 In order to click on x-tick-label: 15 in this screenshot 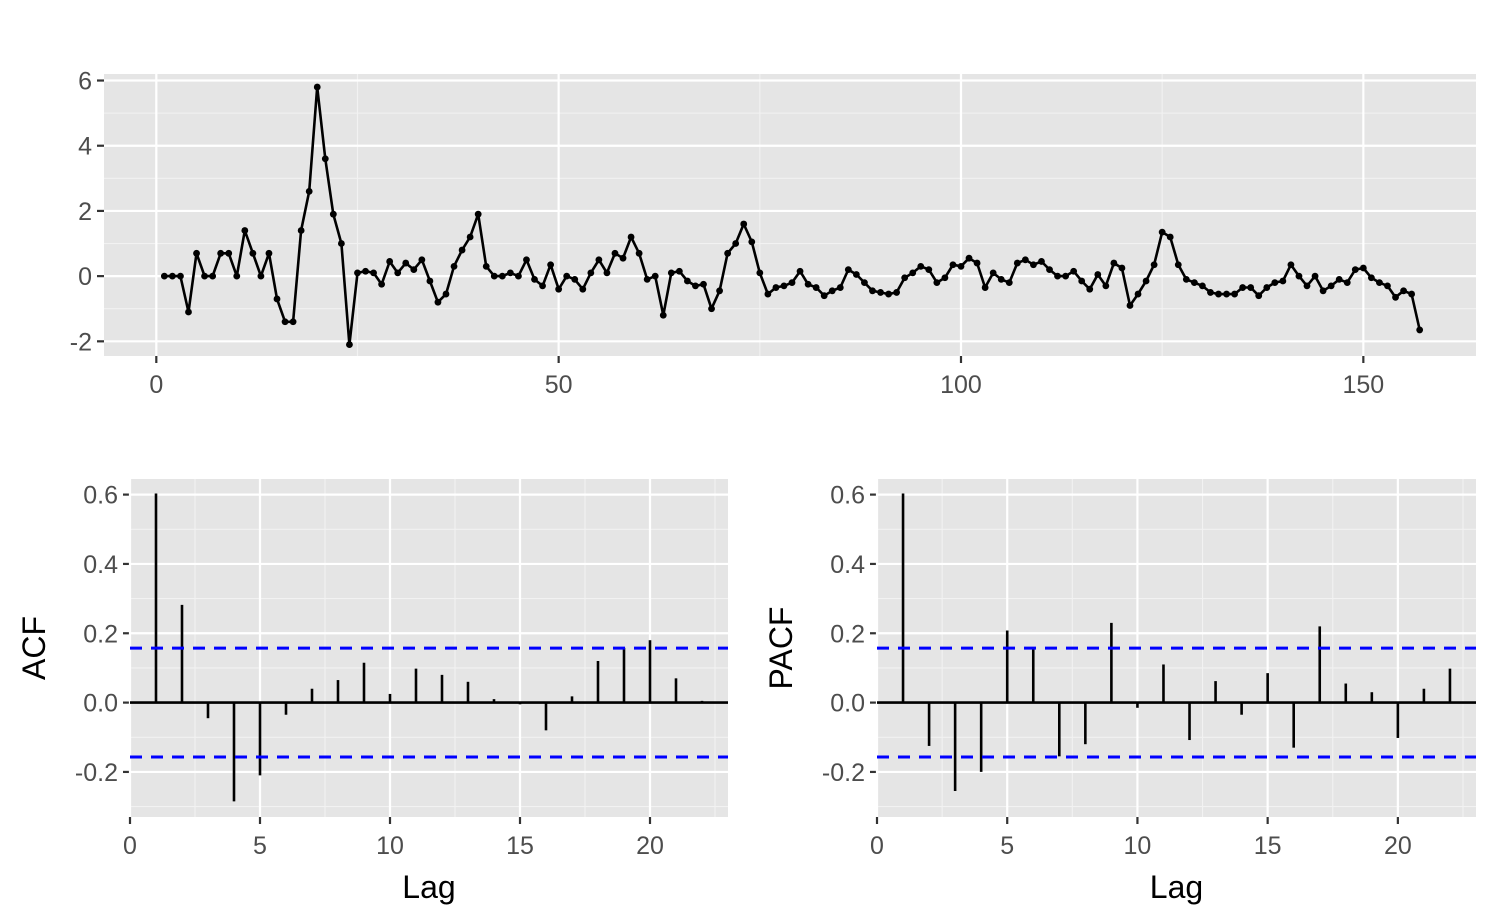, I will do `click(520, 846)`.